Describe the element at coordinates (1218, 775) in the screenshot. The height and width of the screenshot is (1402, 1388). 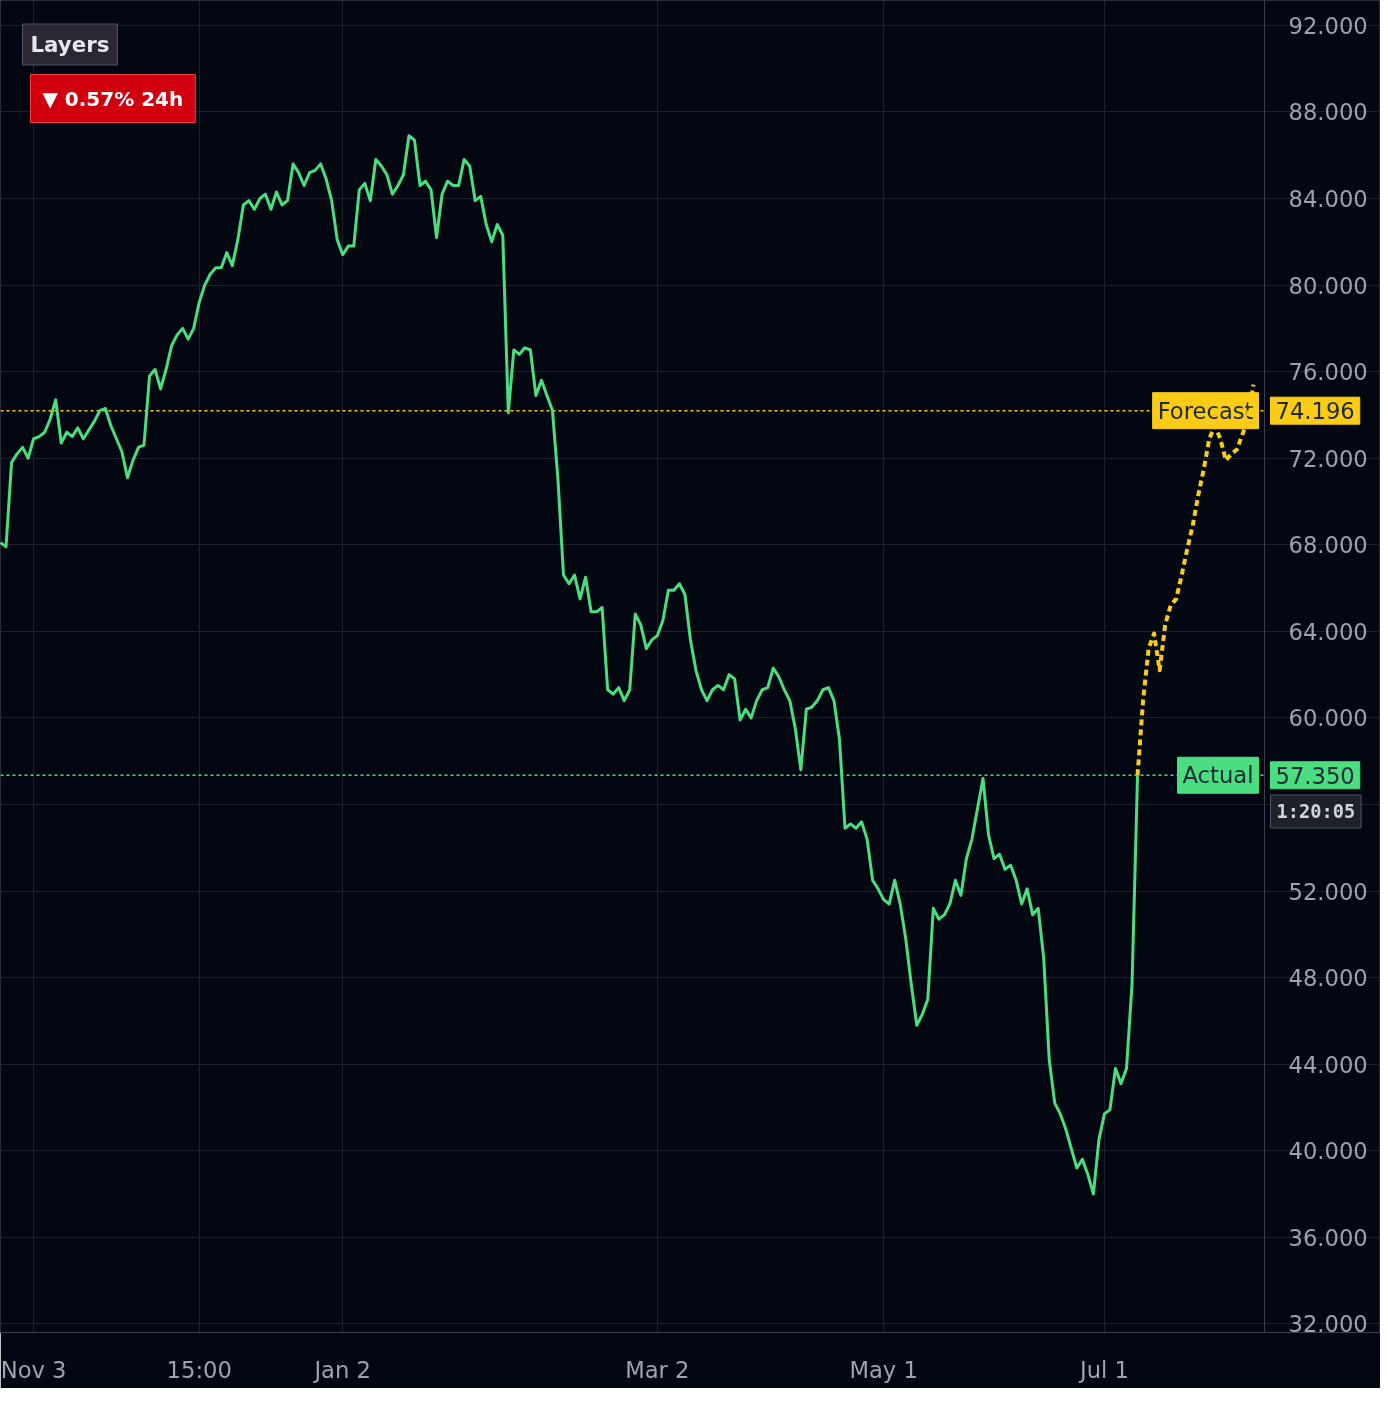
I see `ref-line-label: Actual` at that location.